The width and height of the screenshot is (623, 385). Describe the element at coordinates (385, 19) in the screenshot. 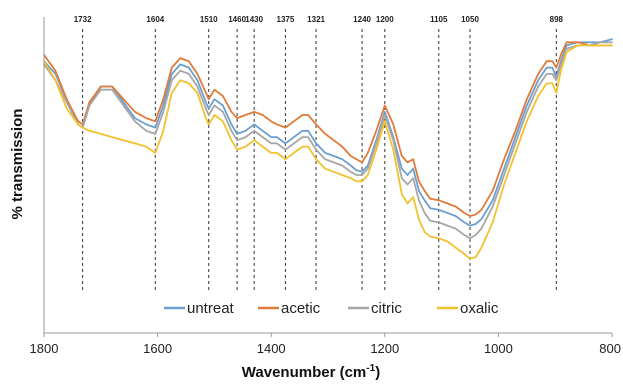

I see `peak-label-1200: 1200` at that location.